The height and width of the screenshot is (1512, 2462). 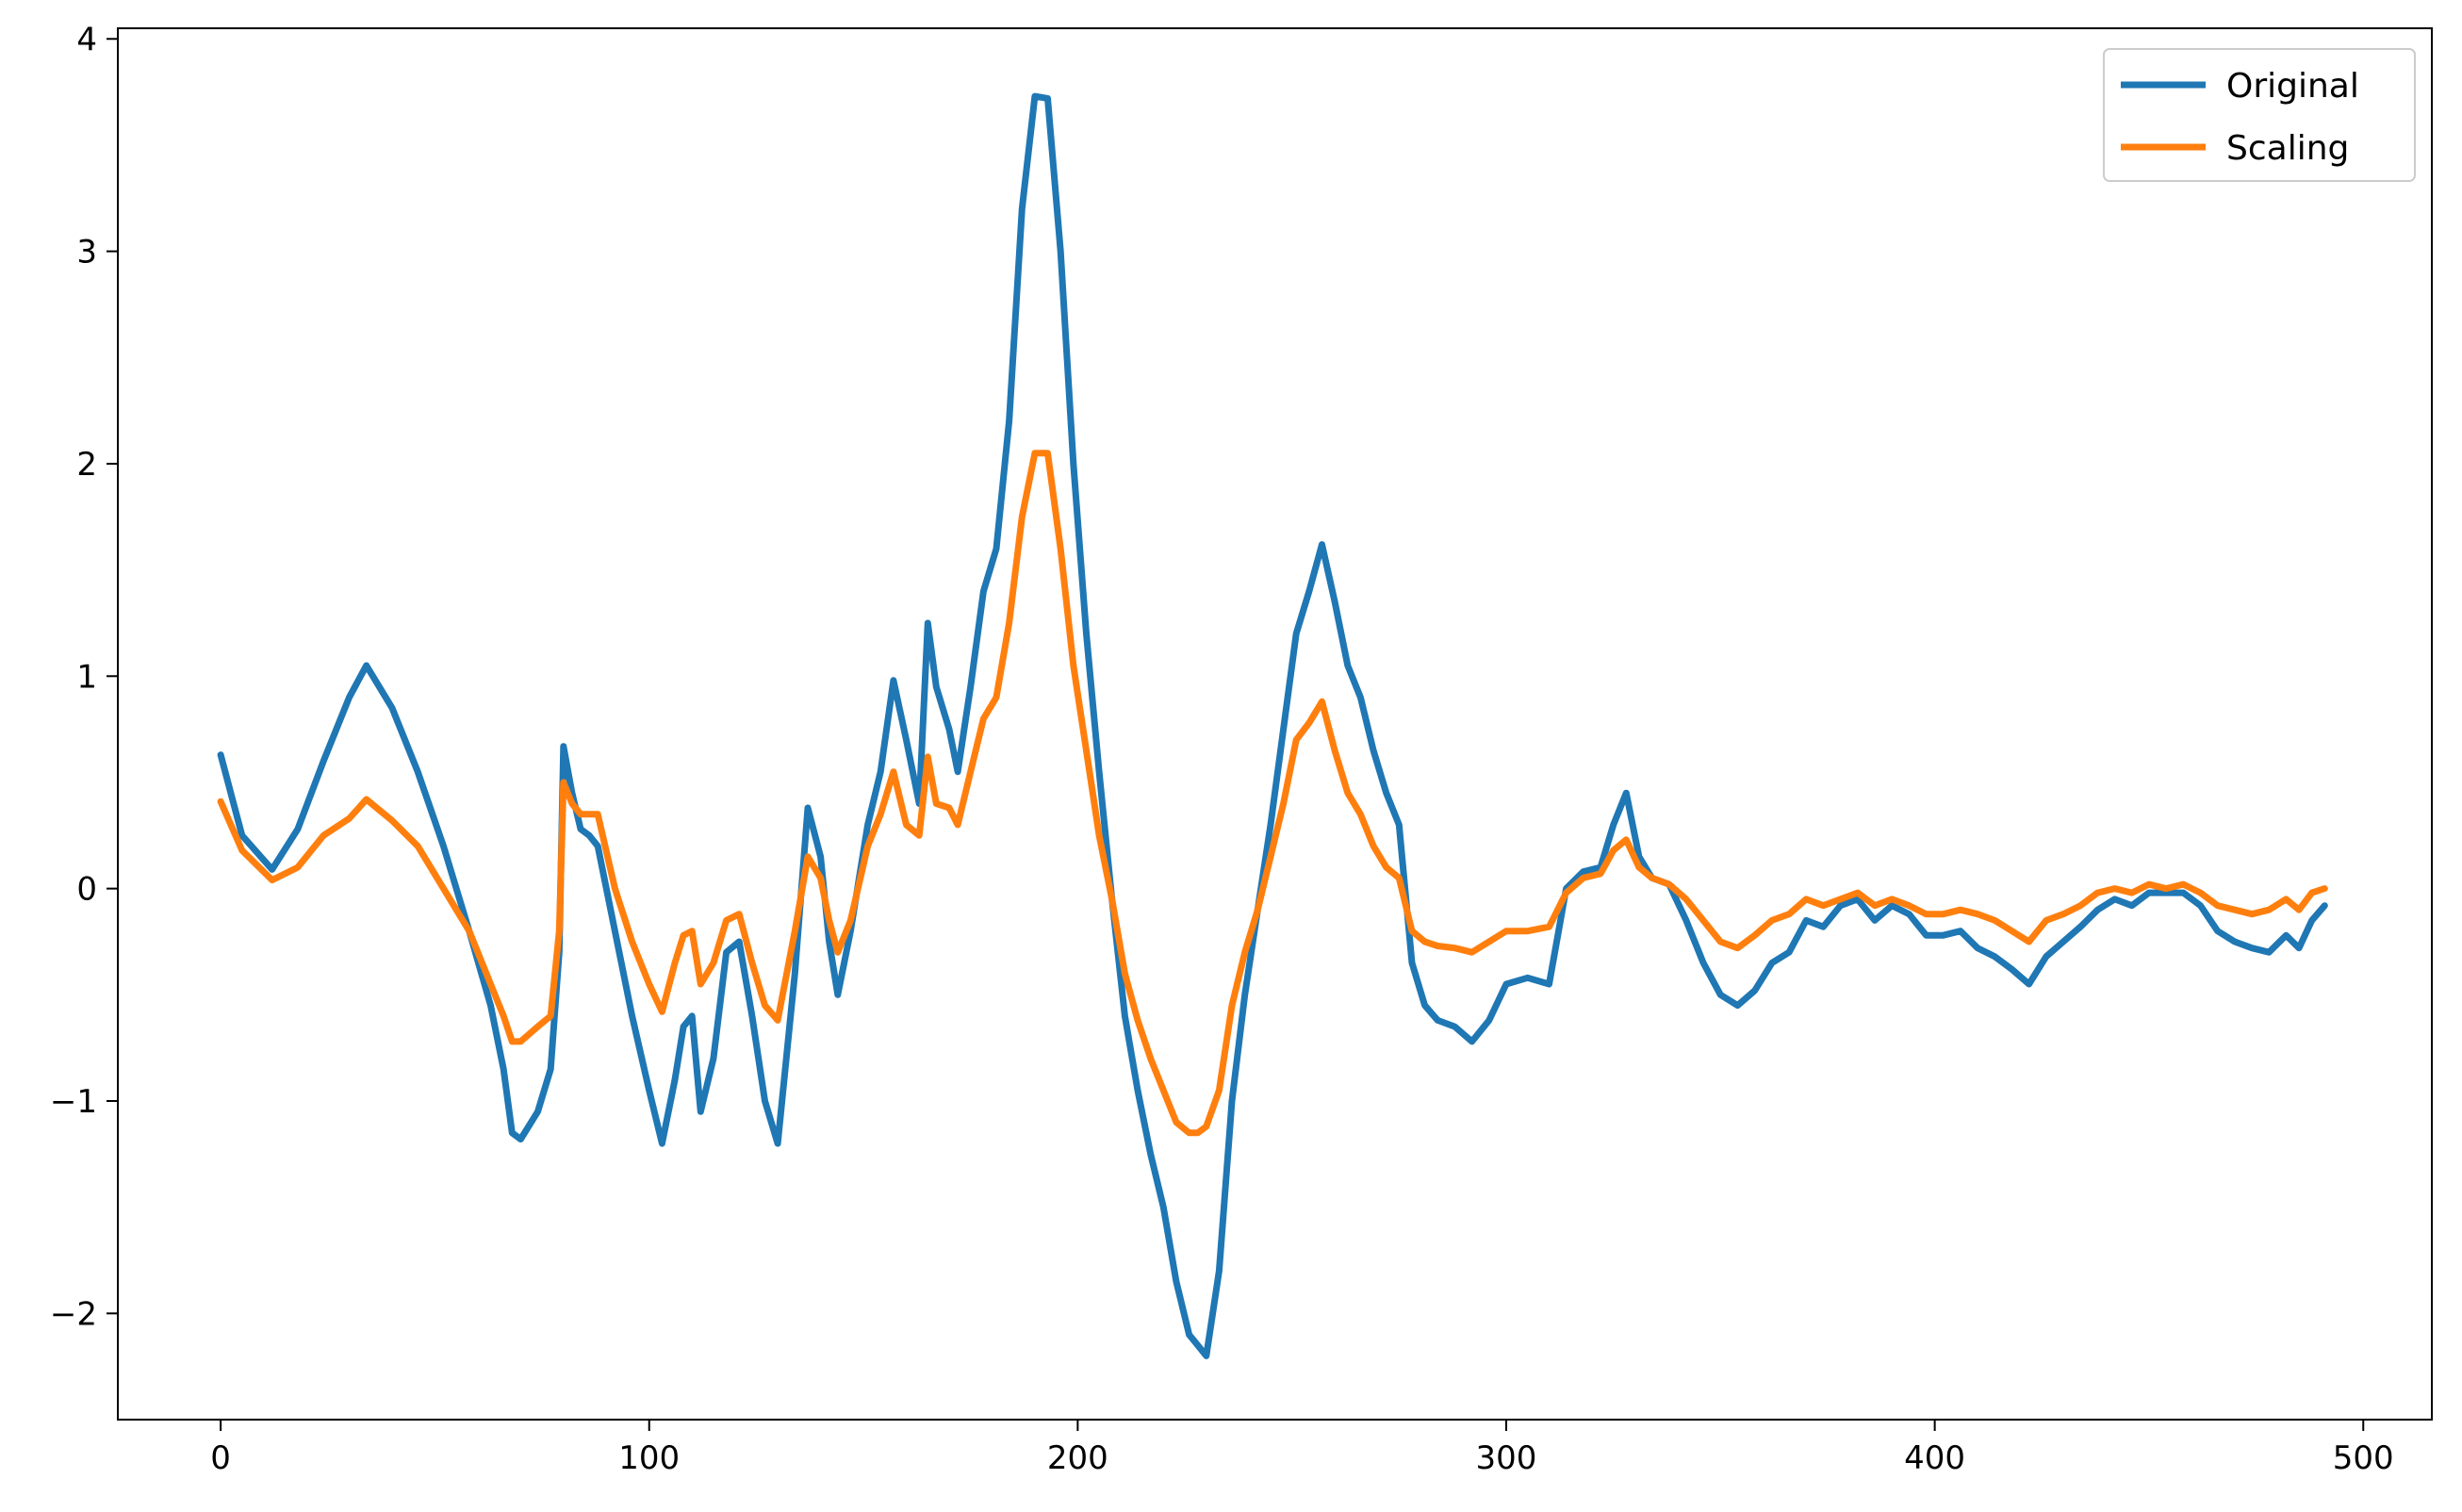 What do you see at coordinates (2293, 87) in the screenshot?
I see `legend-label-original: Original` at bounding box center [2293, 87].